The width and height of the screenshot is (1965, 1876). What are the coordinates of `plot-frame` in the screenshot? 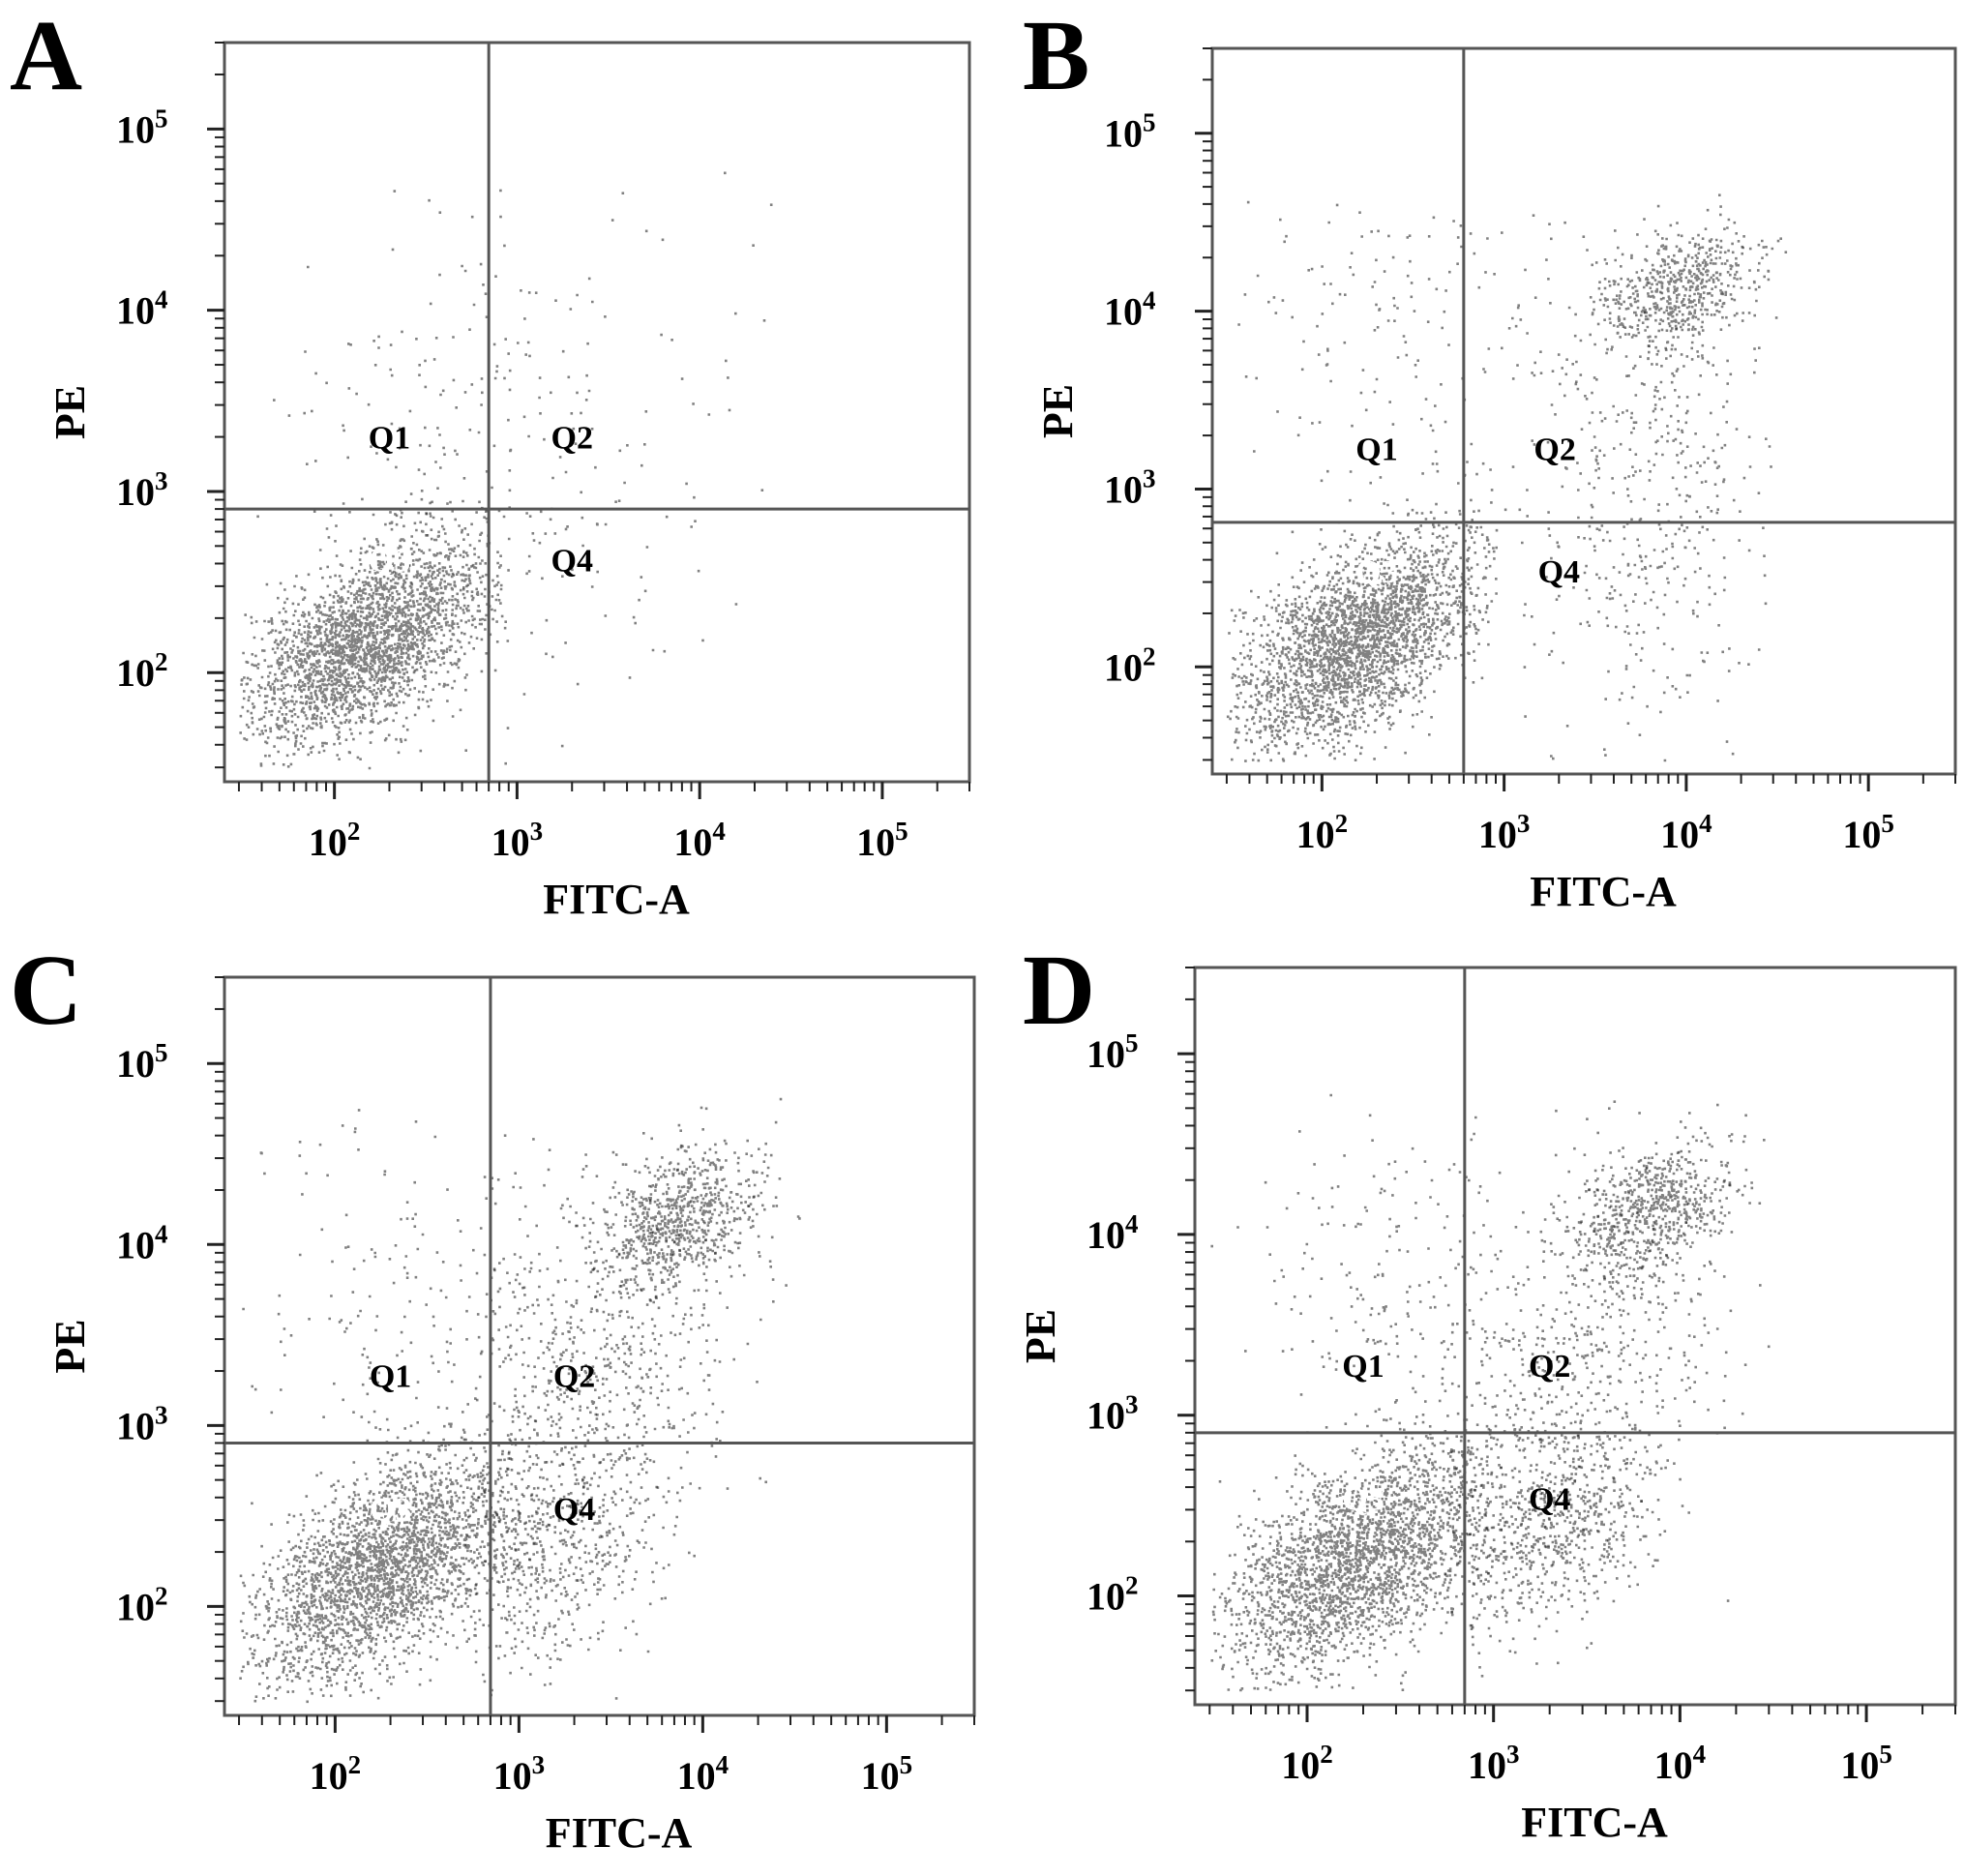 It's located at (1583, 411).